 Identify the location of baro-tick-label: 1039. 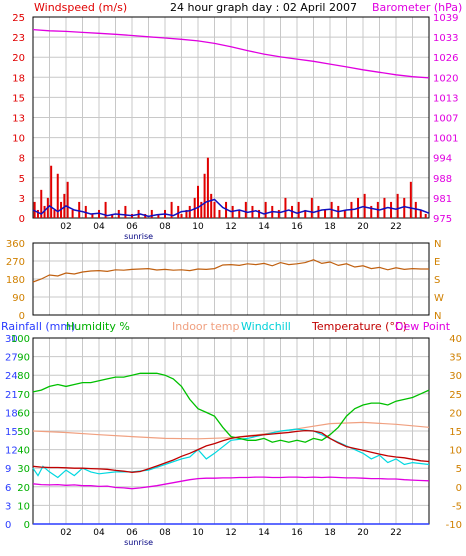
(445, 18).